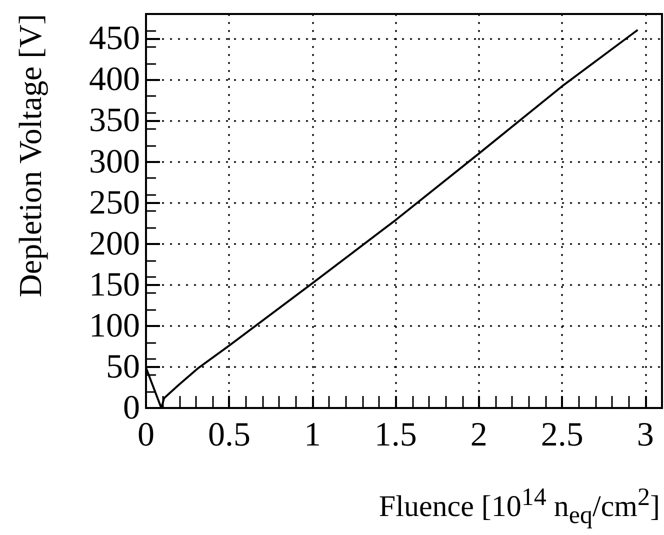 This screenshot has width=664, height=535. What do you see at coordinates (312, 435) in the screenshot?
I see `x-tick-label: 1` at bounding box center [312, 435].